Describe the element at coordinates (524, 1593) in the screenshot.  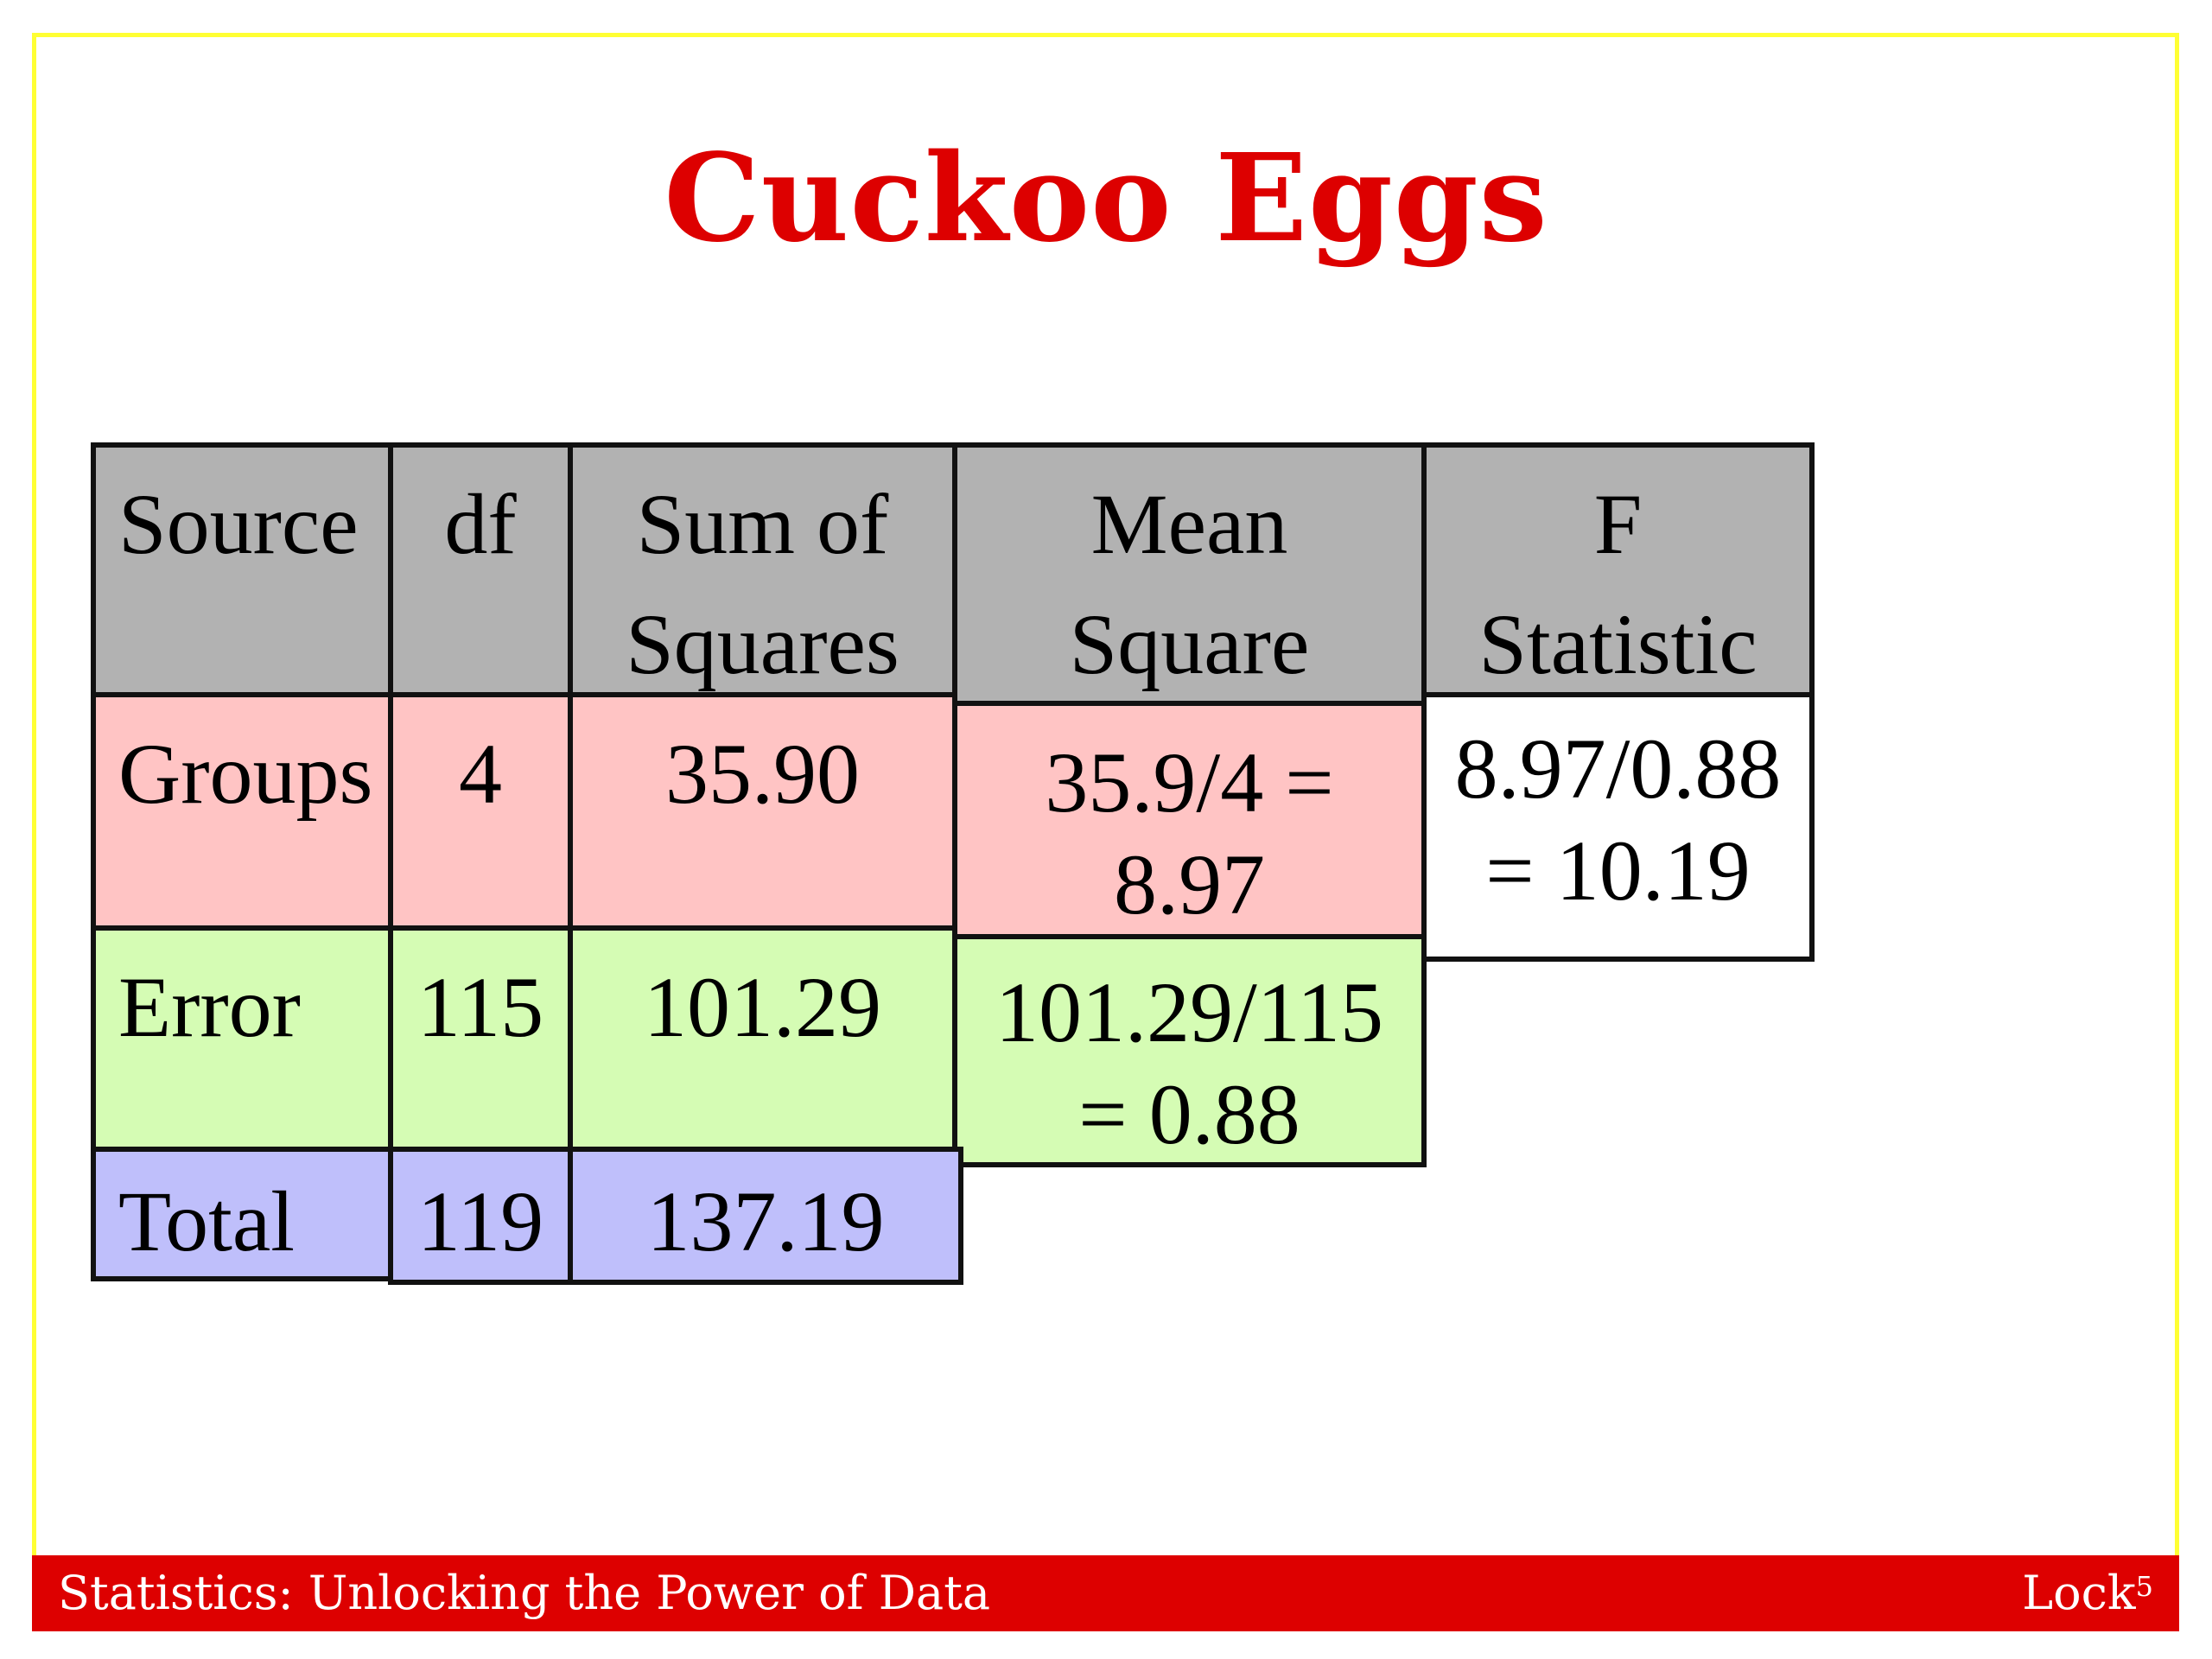
I see `footer-text: Statistics: Unlocking the Power of Data` at that location.